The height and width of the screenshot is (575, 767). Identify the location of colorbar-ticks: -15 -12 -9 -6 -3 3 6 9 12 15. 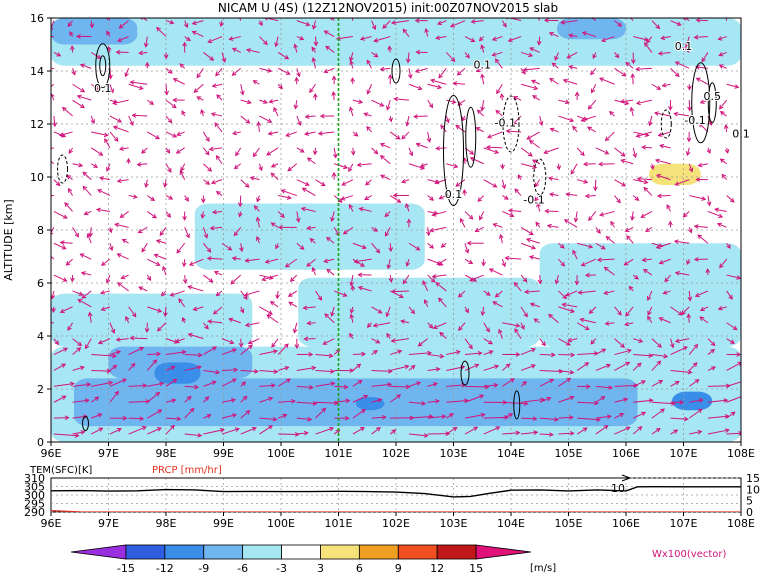
(300, 568).